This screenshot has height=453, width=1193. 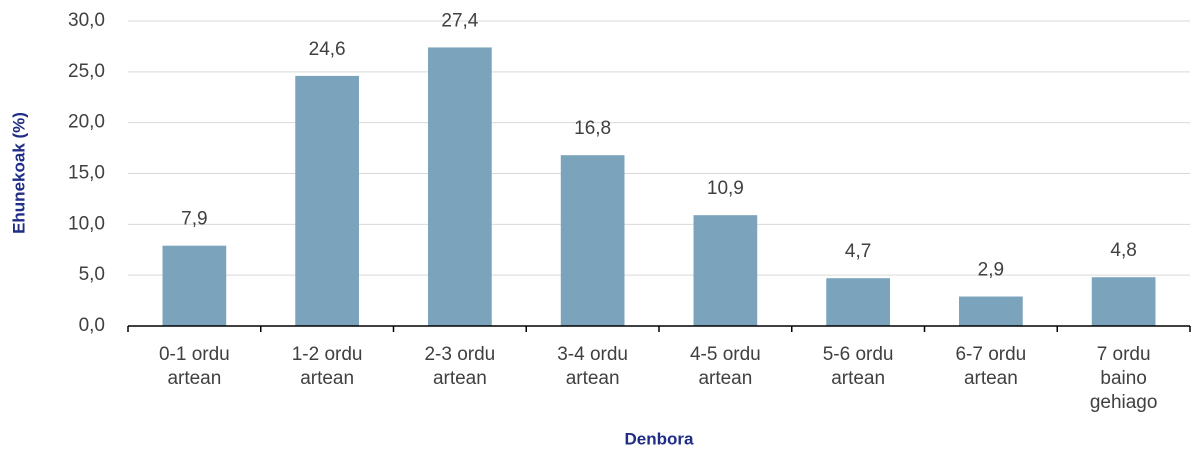 What do you see at coordinates (858, 366) in the screenshot?
I see `x-tick-label: 5-6 ordu artean` at bounding box center [858, 366].